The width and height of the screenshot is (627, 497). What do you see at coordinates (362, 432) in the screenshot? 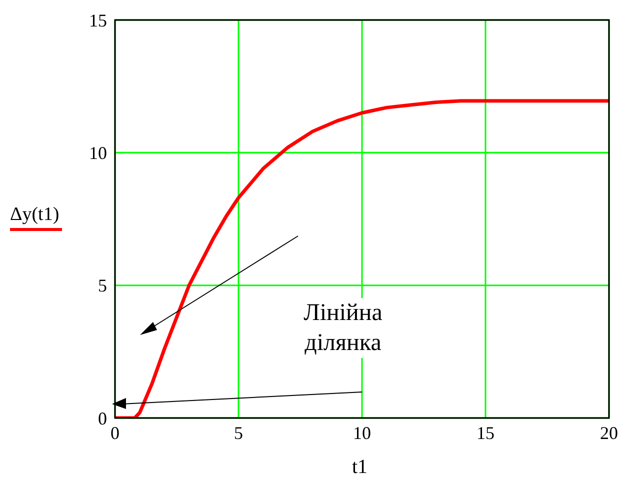
I see `x-tick-label: 10` at bounding box center [362, 432].